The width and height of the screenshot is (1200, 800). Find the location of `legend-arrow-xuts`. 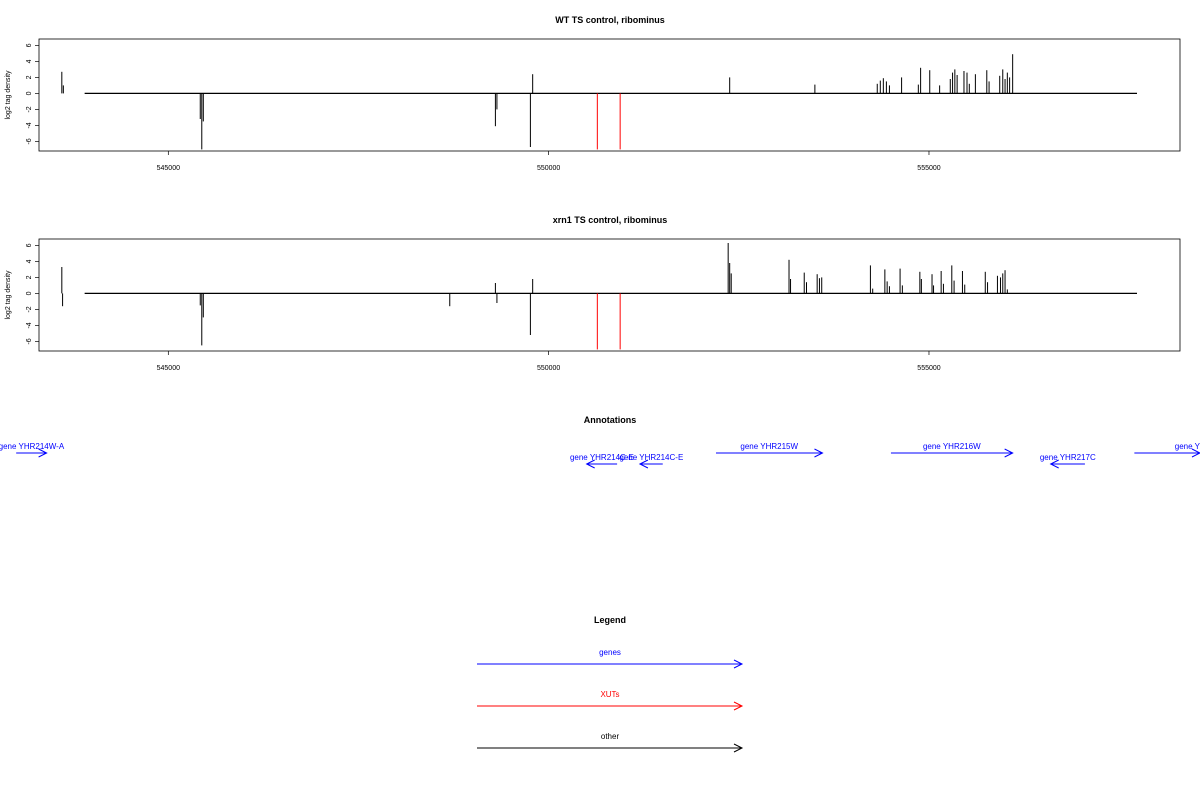

legend-arrow-xuts is located at coordinates (610, 706).